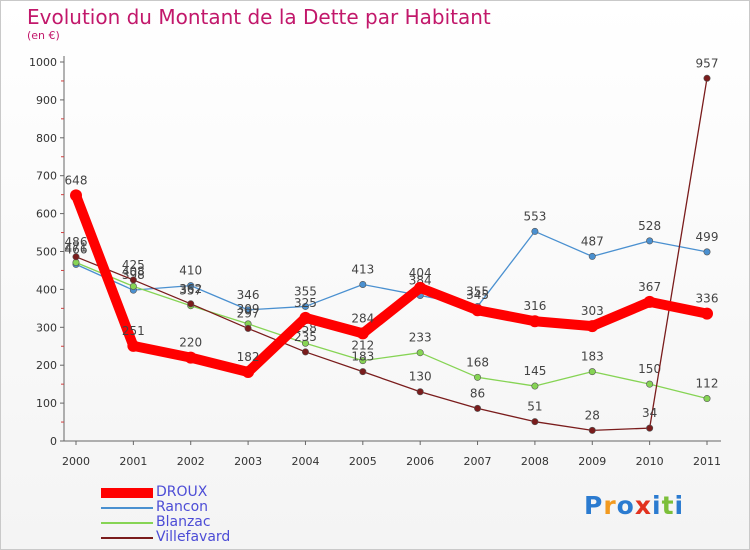 This screenshot has height=550, width=750. Describe the element at coordinates (362, 318) in the screenshot. I see `data-label-droux: 284` at that location.